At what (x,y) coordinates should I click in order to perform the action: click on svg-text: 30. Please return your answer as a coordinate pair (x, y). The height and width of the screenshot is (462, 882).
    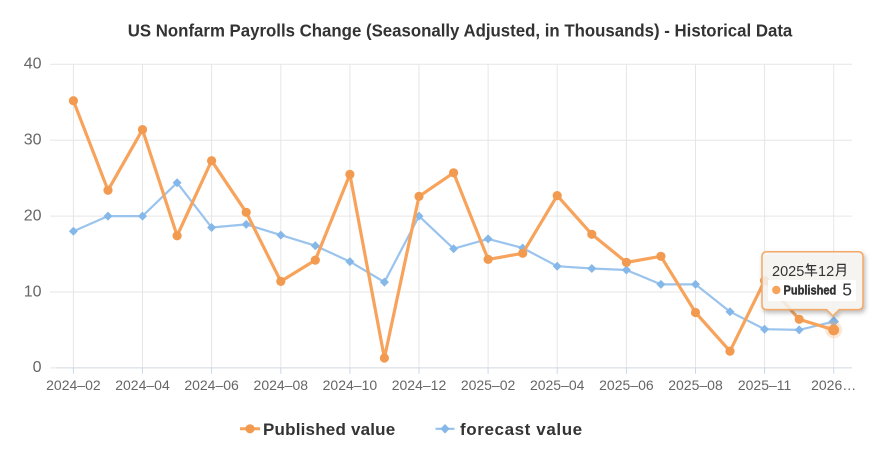
    Looking at the image, I should click on (33, 140).